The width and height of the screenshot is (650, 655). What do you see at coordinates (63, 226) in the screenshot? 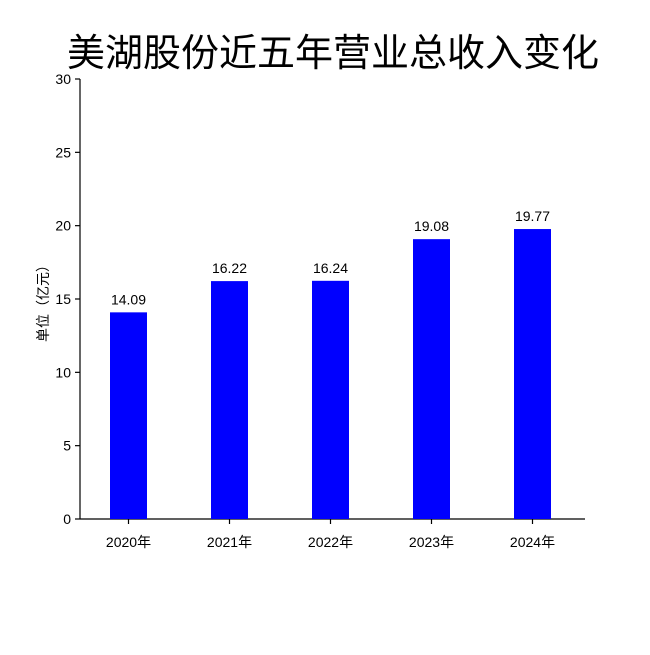
I see `y-tick-label: 20` at bounding box center [63, 226].